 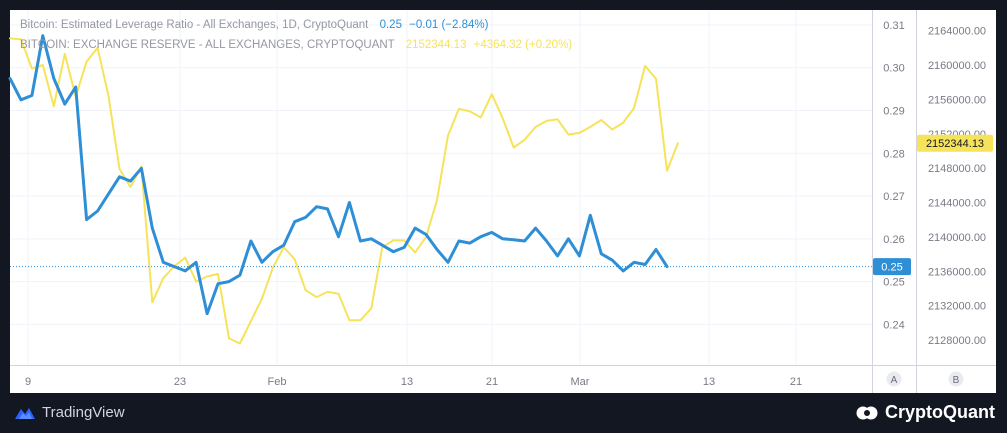 I want to click on tradingview-brand: TradingView, so click(x=83, y=412).